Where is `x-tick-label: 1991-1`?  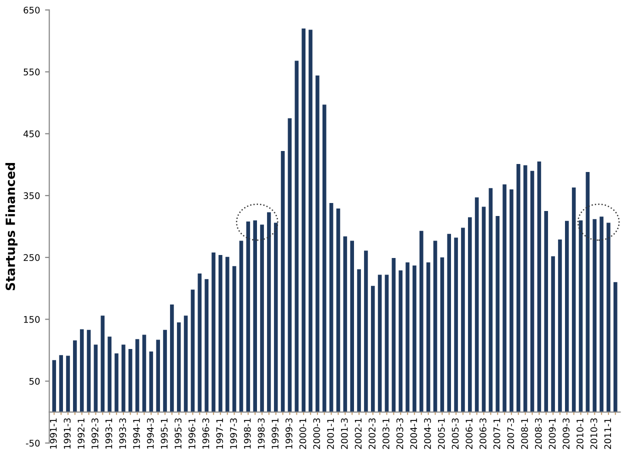 x-tick-label: 1991-1 is located at coordinates (53, 433).